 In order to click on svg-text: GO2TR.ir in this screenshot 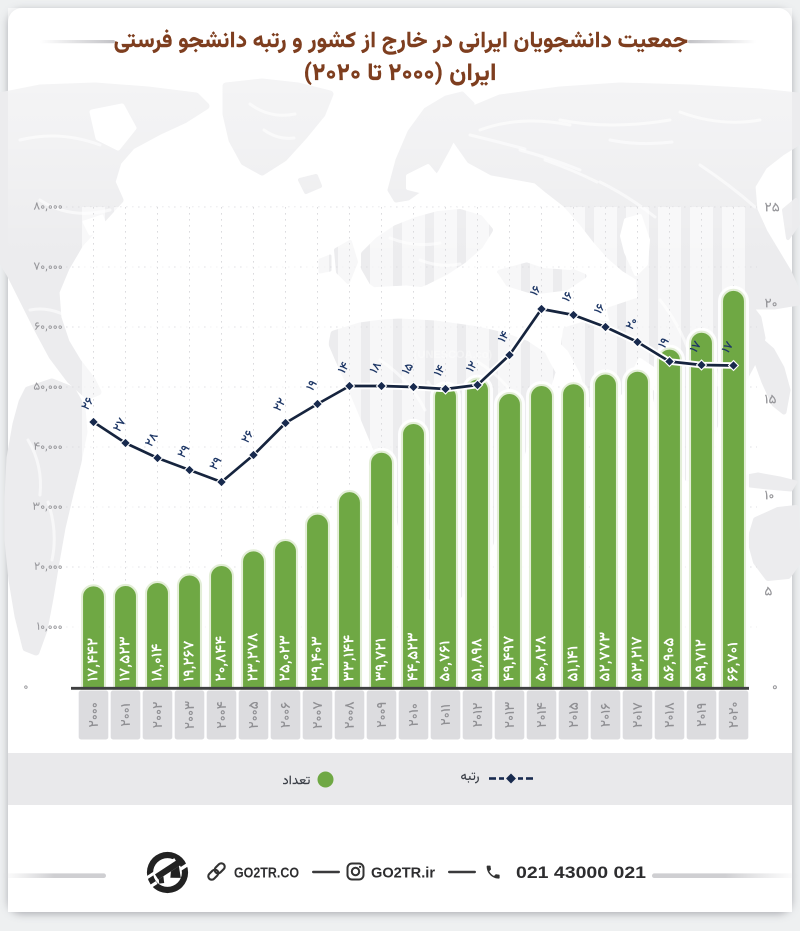, I will do `click(403, 873)`.